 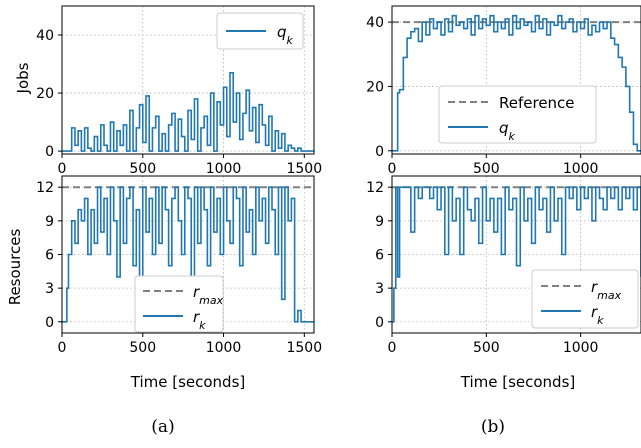 What do you see at coordinates (23, 78) in the screenshot?
I see `y-axis-label: Jobs` at bounding box center [23, 78].